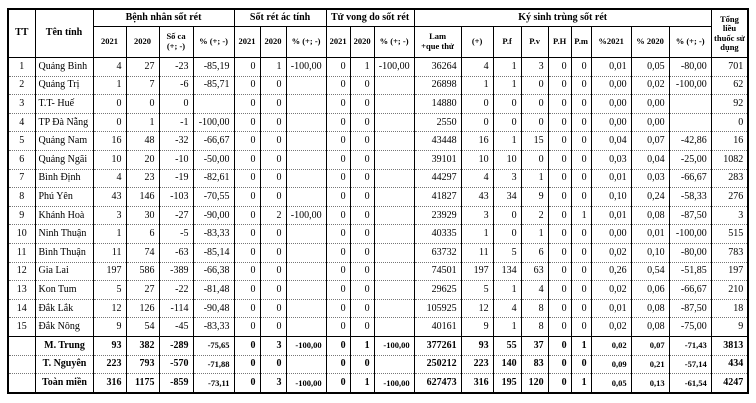 This screenshot has width=756, height=403. What do you see at coordinates (176, 272) in the screenshot?
I see `cell: -389` at bounding box center [176, 272].